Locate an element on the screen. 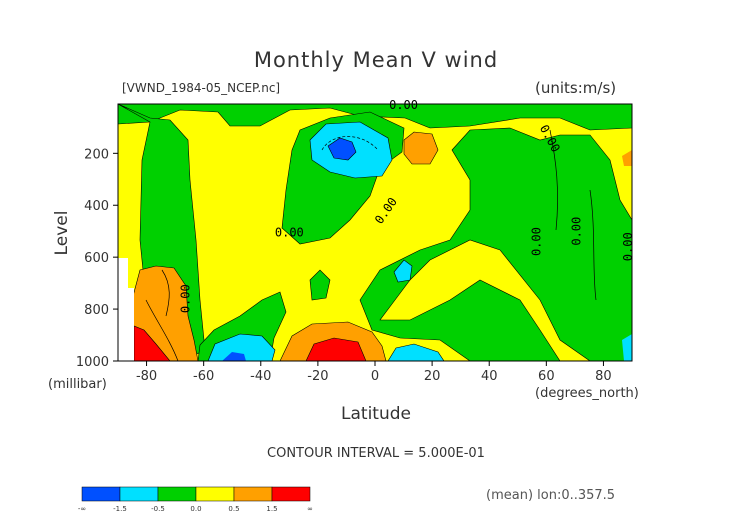 Image resolution: width=752 pixels, height=532 pixels. x-tick-label: -20 is located at coordinates (317, 376).